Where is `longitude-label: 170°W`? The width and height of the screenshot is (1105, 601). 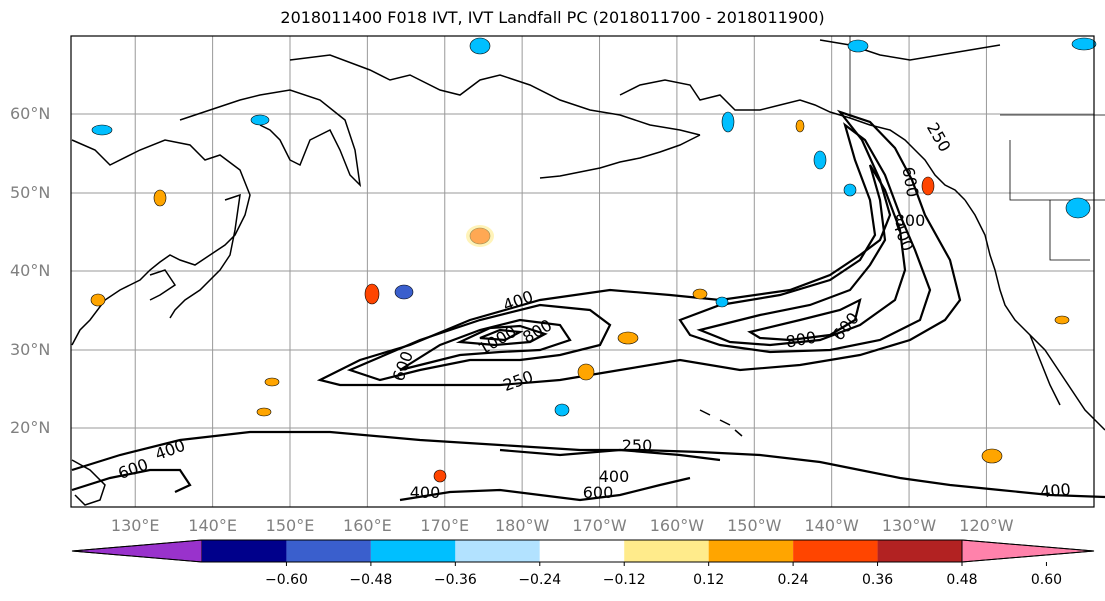 longitude-label: 170°W is located at coordinates (599, 525).